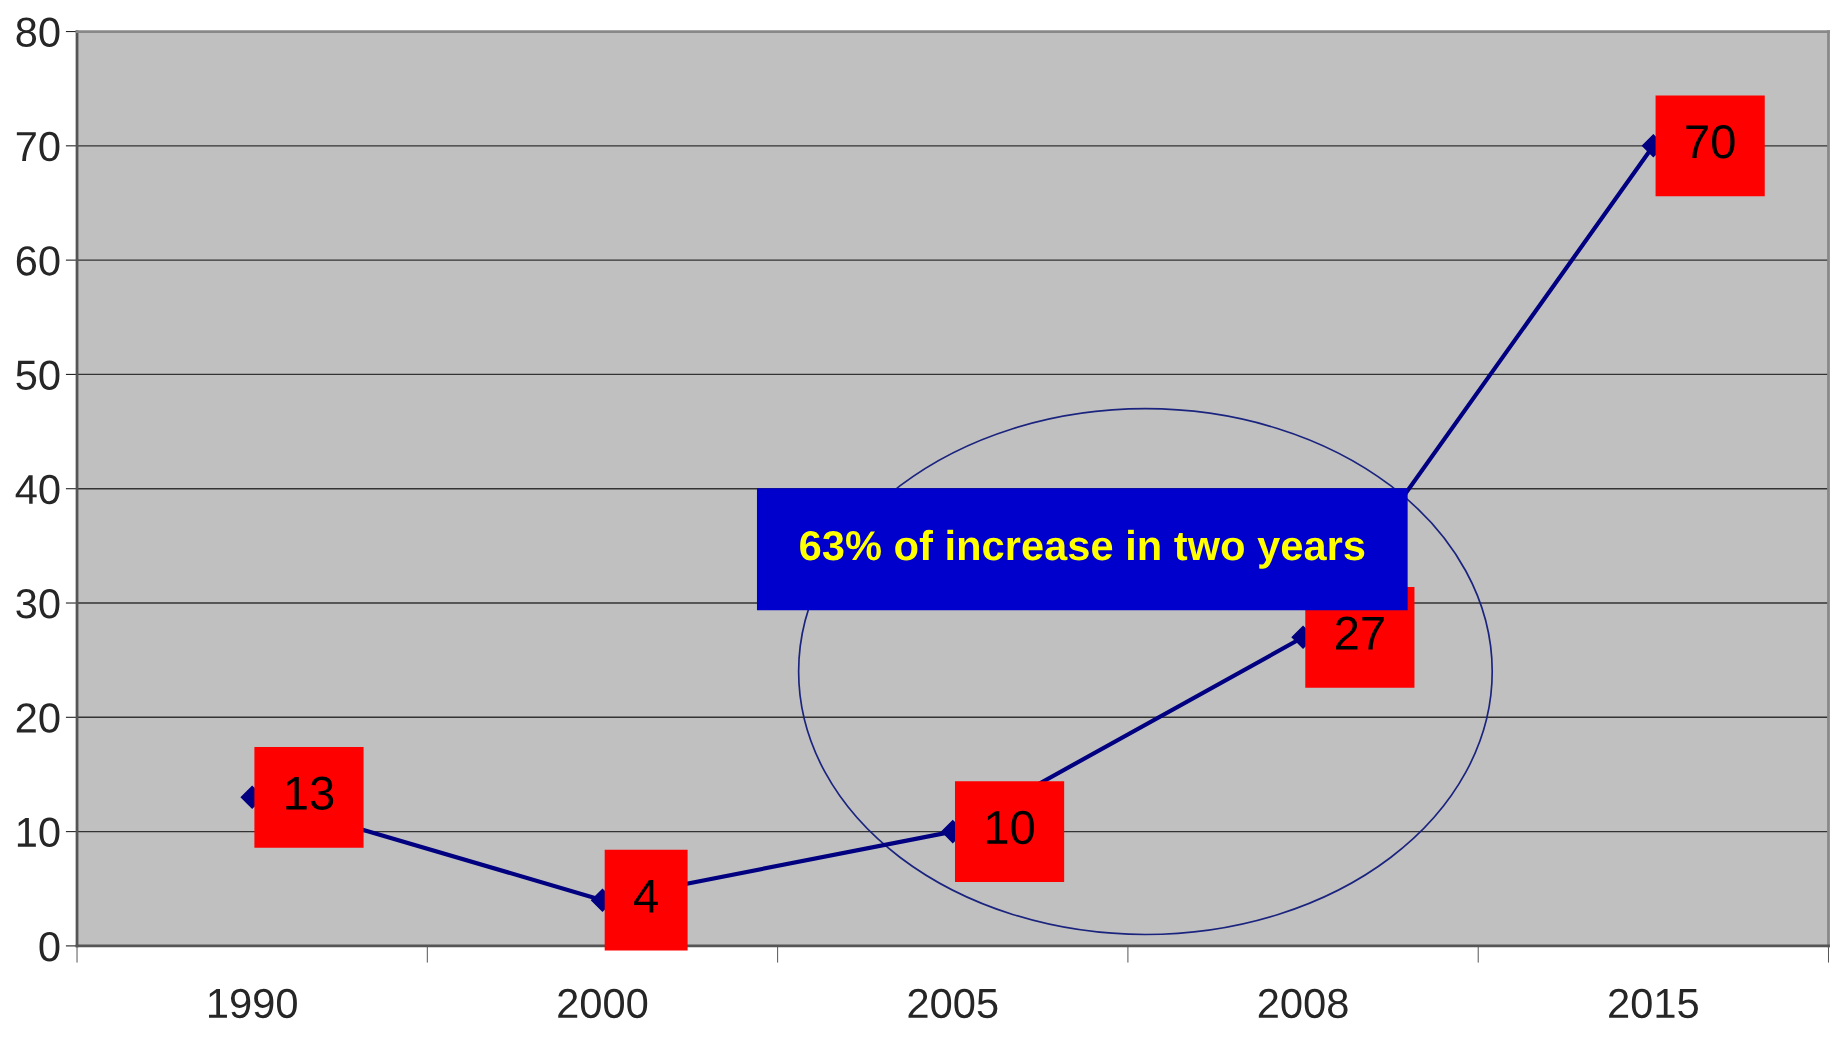 Image resolution: width=1834 pixels, height=1051 pixels. I want to click on x-tick-label: 2000, so click(603, 1003).